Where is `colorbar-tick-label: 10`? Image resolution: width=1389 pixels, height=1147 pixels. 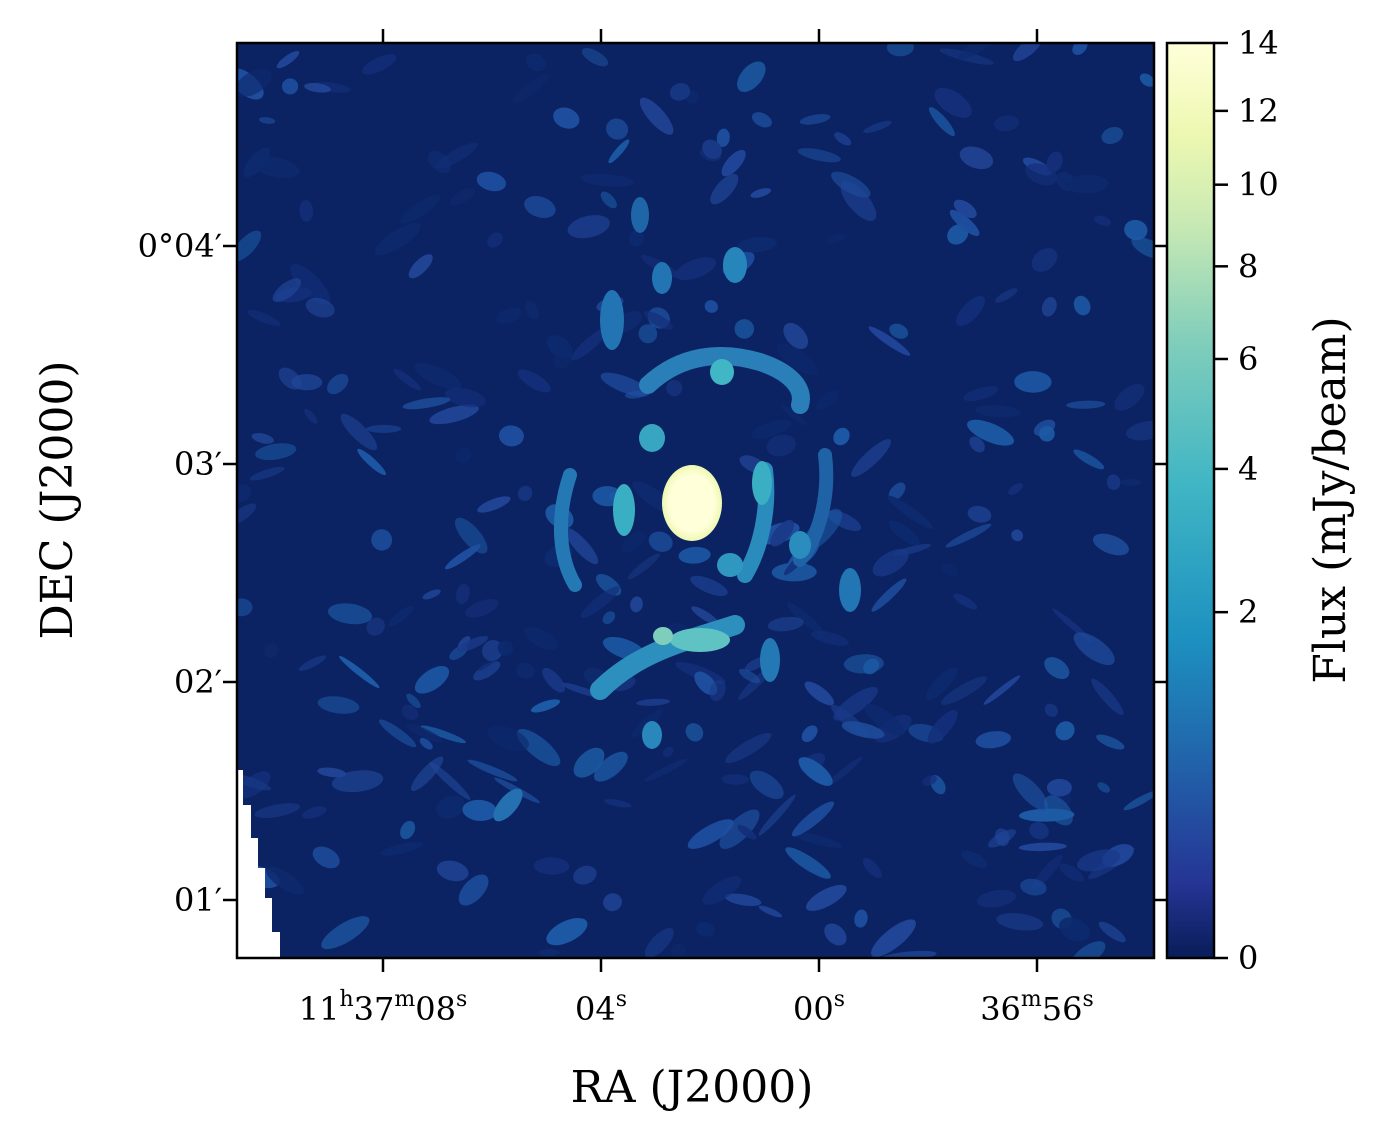
colorbar-tick-label: 10 is located at coordinates (1258, 185).